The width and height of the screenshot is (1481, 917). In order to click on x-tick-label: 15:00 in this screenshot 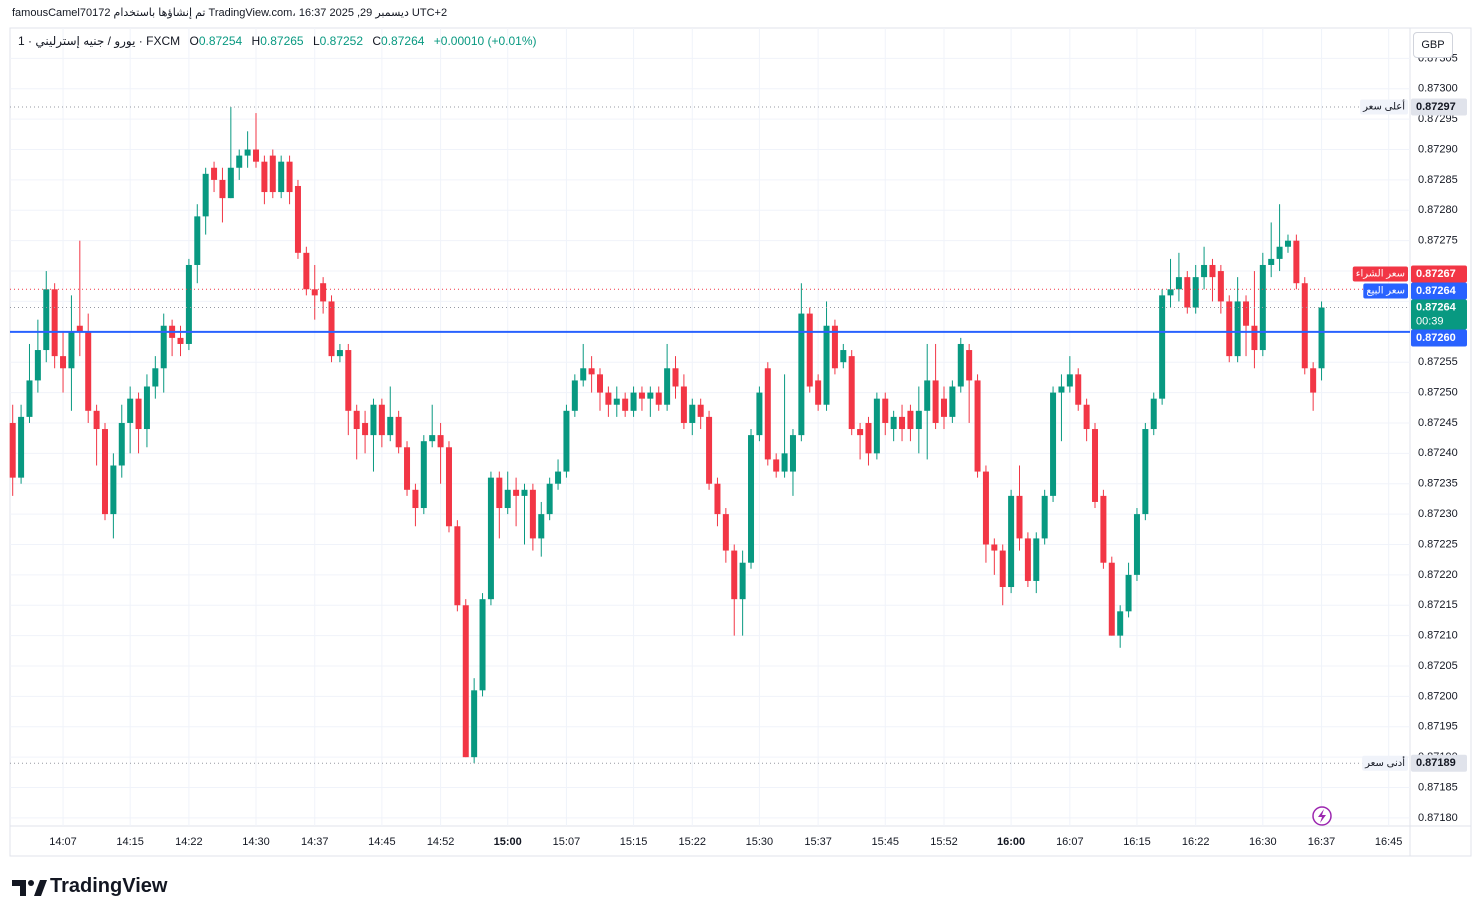, I will do `click(508, 842)`.